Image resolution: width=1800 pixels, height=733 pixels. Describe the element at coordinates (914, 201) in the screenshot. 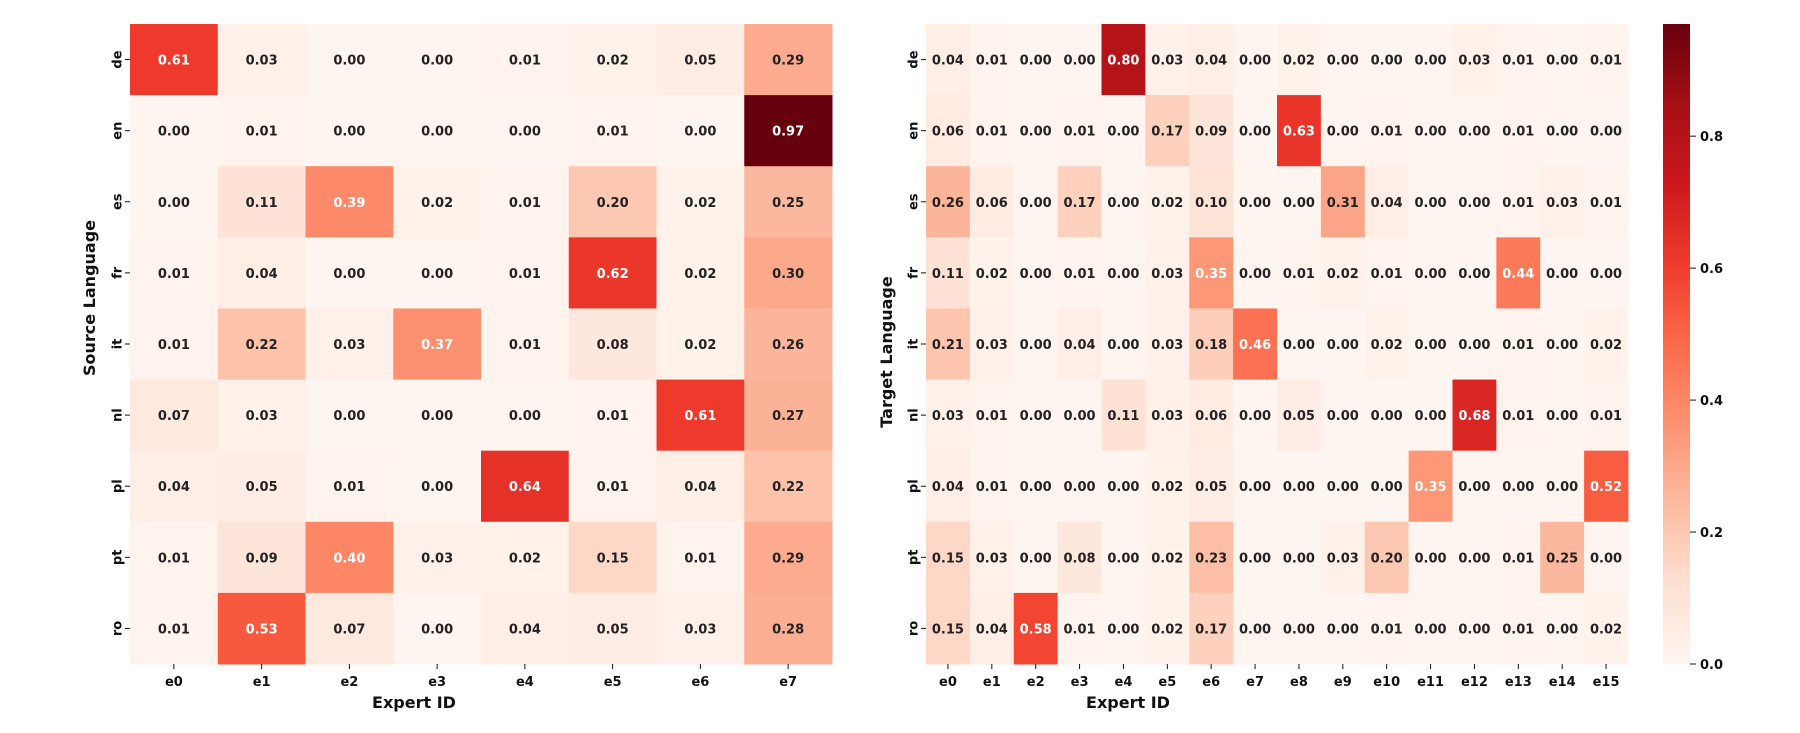

I see `right-y-tick-label: es` at that location.